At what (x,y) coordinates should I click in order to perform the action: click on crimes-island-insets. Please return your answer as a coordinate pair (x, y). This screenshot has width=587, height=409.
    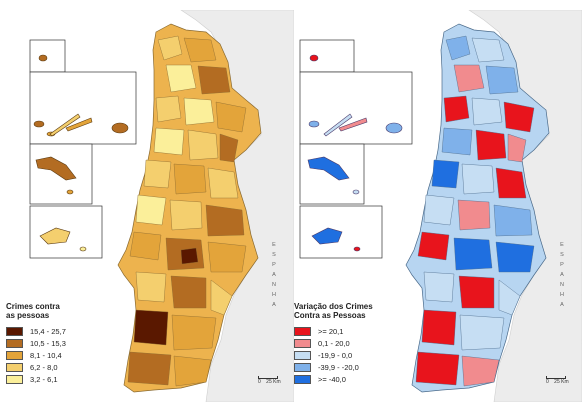
    Looking at the image, I should click on (83, 149).